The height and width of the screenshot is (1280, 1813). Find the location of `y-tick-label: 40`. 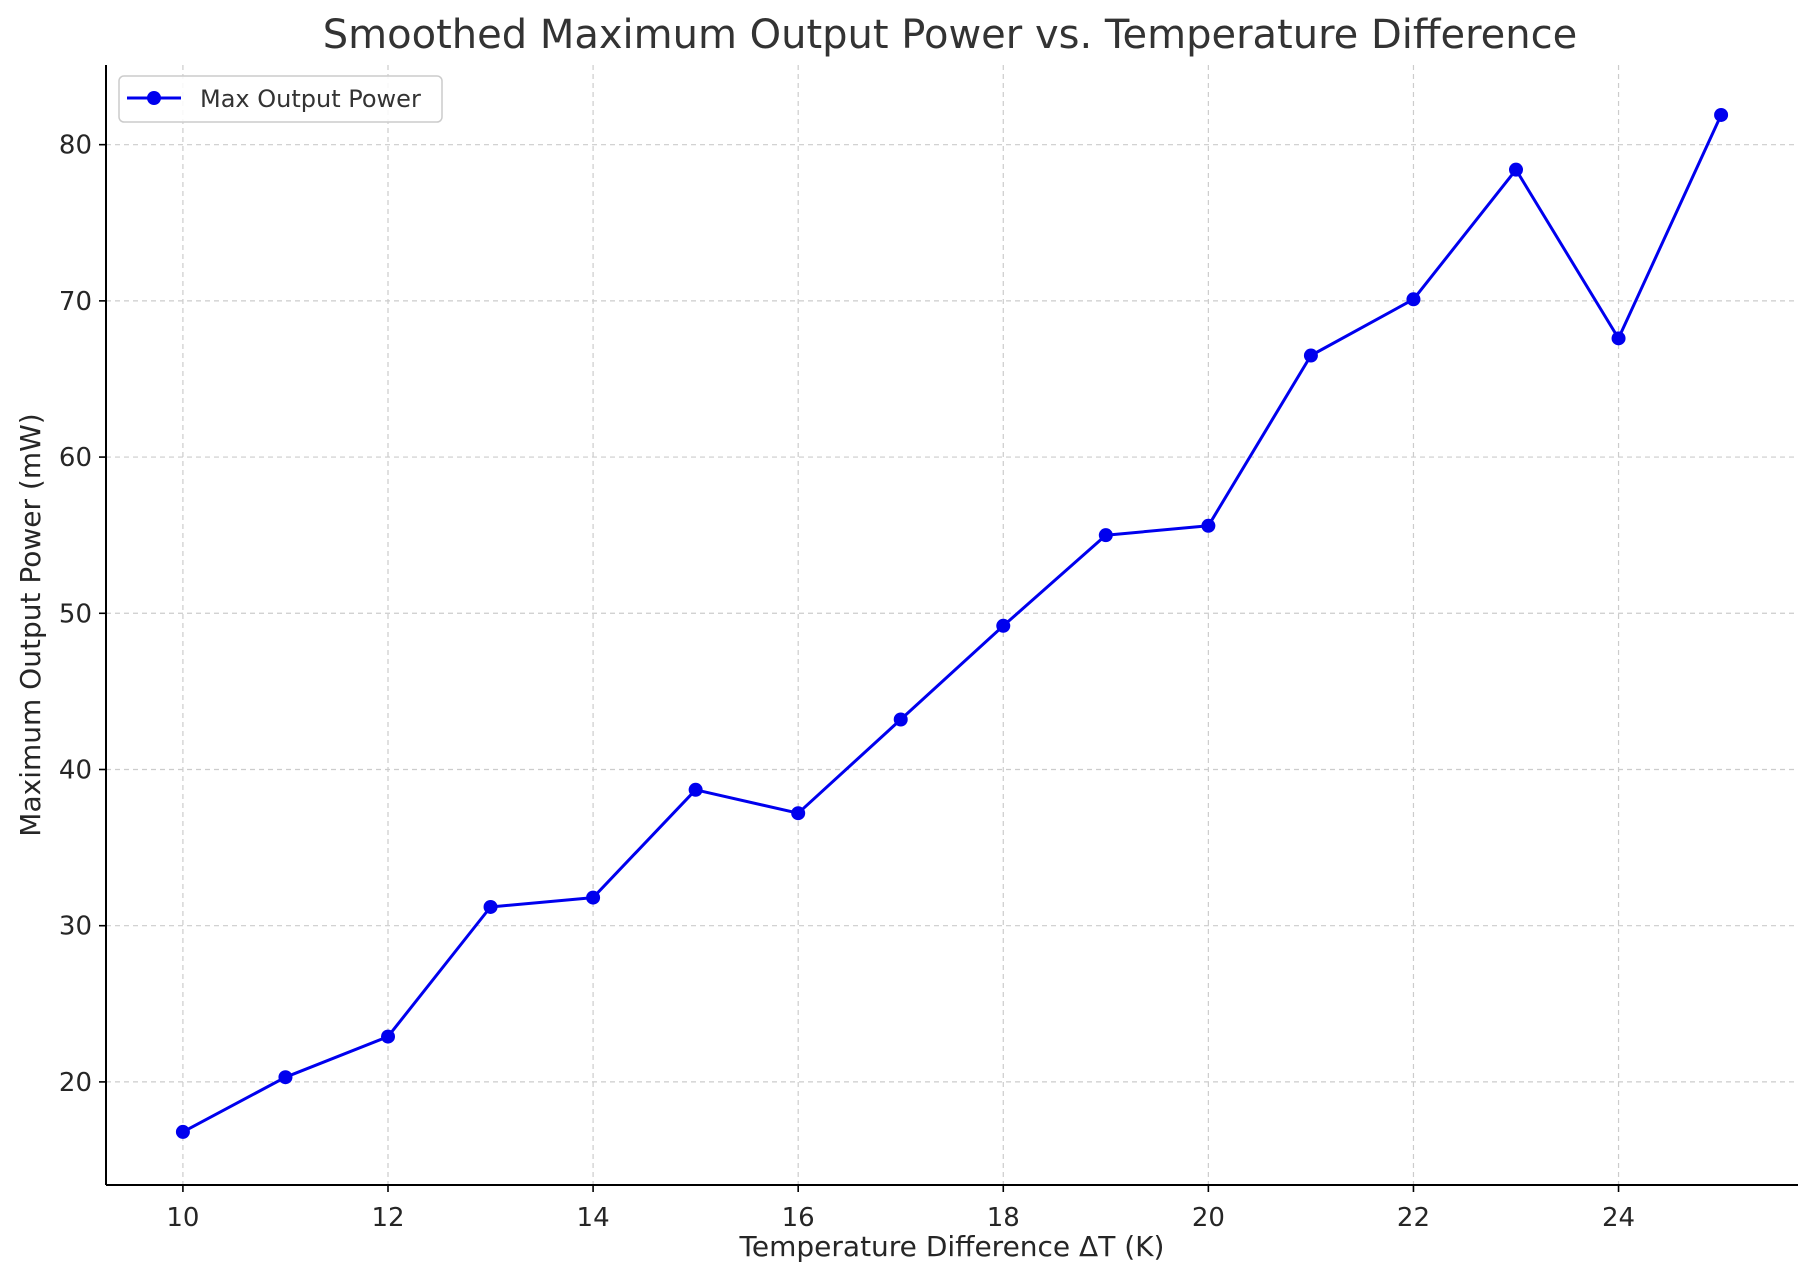

y-tick-label: 40 is located at coordinates (75, 770).